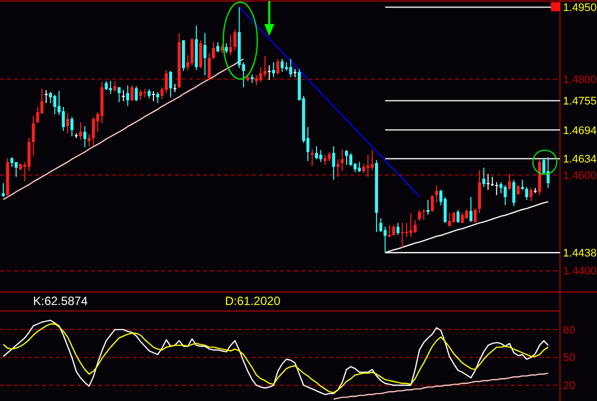  Describe the element at coordinates (580, 130) in the screenshot. I see `ref-line-label: 1.4694` at that location.